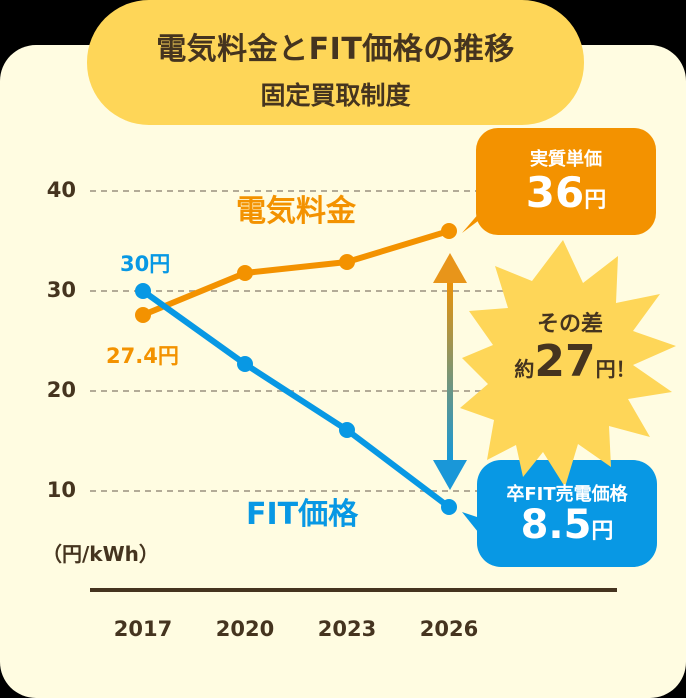  Describe the element at coordinates (335, 49) in the screenshot. I see `chart-title: 電気料金とFIT価格の推移` at that location.